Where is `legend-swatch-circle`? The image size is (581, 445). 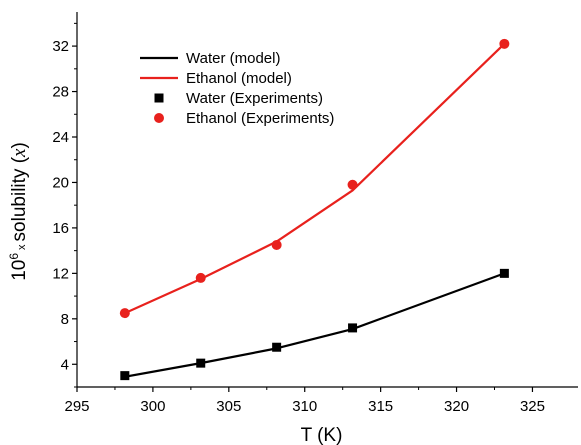
legend-swatch-circle is located at coordinates (159, 118).